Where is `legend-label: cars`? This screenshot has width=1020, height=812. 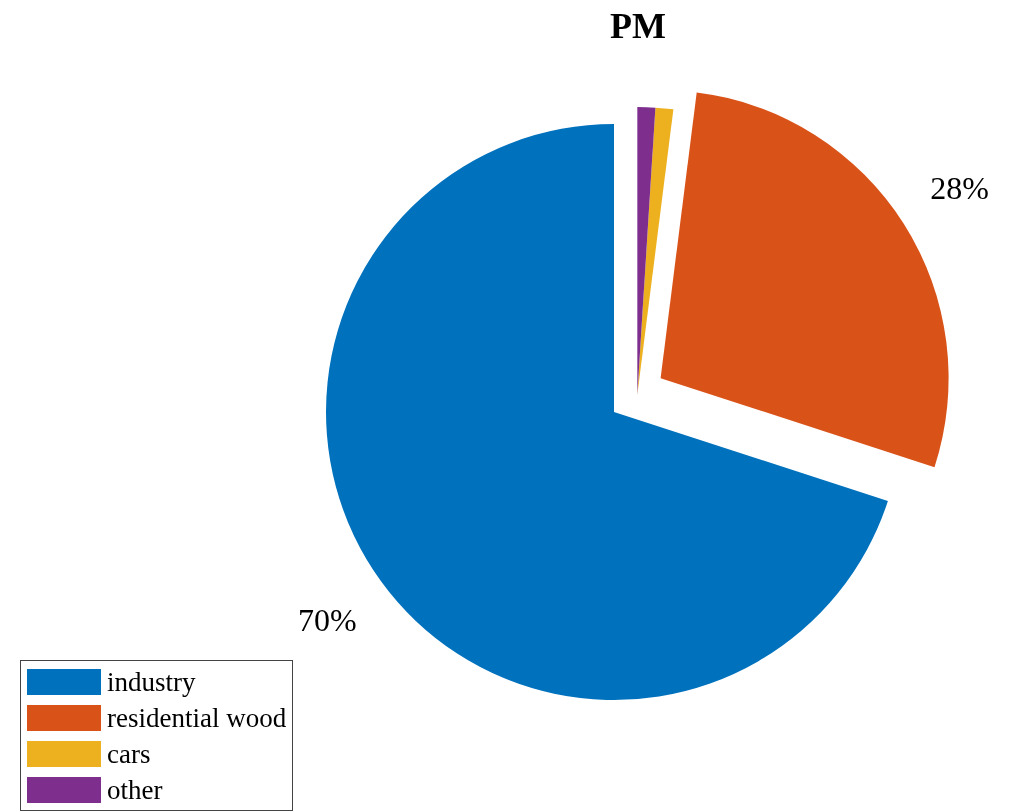 legend-label: cars is located at coordinates (129, 754).